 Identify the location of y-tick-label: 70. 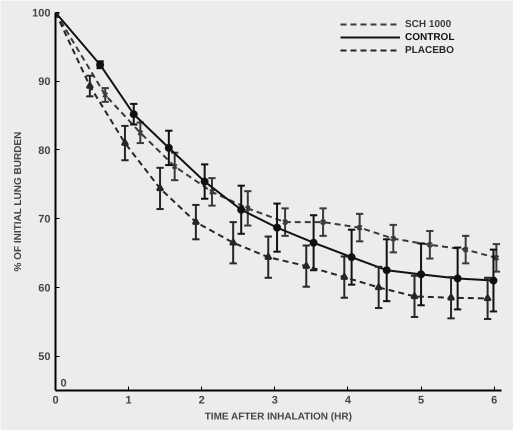
(44, 220).